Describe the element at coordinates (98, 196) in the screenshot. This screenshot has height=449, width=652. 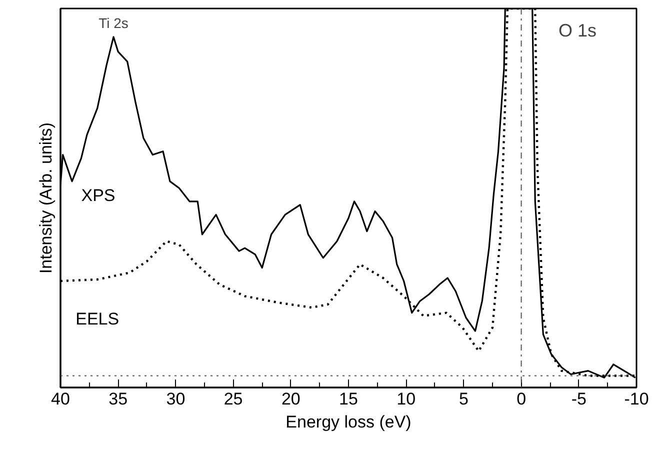
I see `series-label: XPS` at that location.